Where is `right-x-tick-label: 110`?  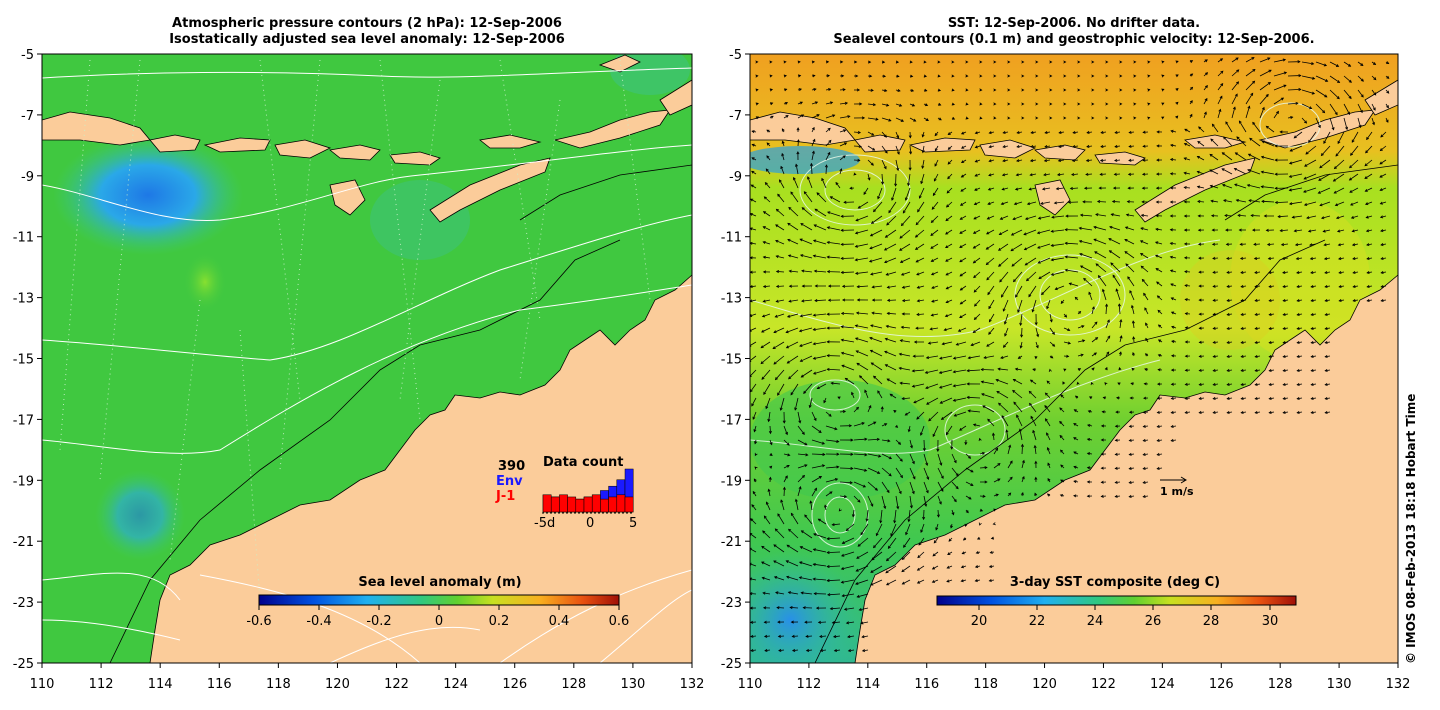
right-x-tick-label: 110 is located at coordinates (750, 684).